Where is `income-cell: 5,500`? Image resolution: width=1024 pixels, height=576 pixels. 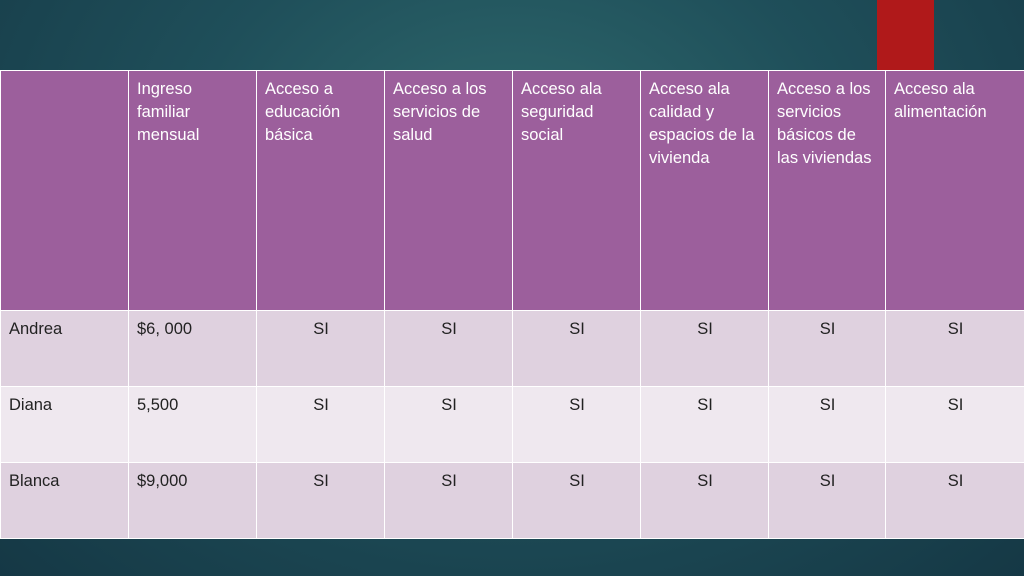
income-cell: 5,500 is located at coordinates (192, 424).